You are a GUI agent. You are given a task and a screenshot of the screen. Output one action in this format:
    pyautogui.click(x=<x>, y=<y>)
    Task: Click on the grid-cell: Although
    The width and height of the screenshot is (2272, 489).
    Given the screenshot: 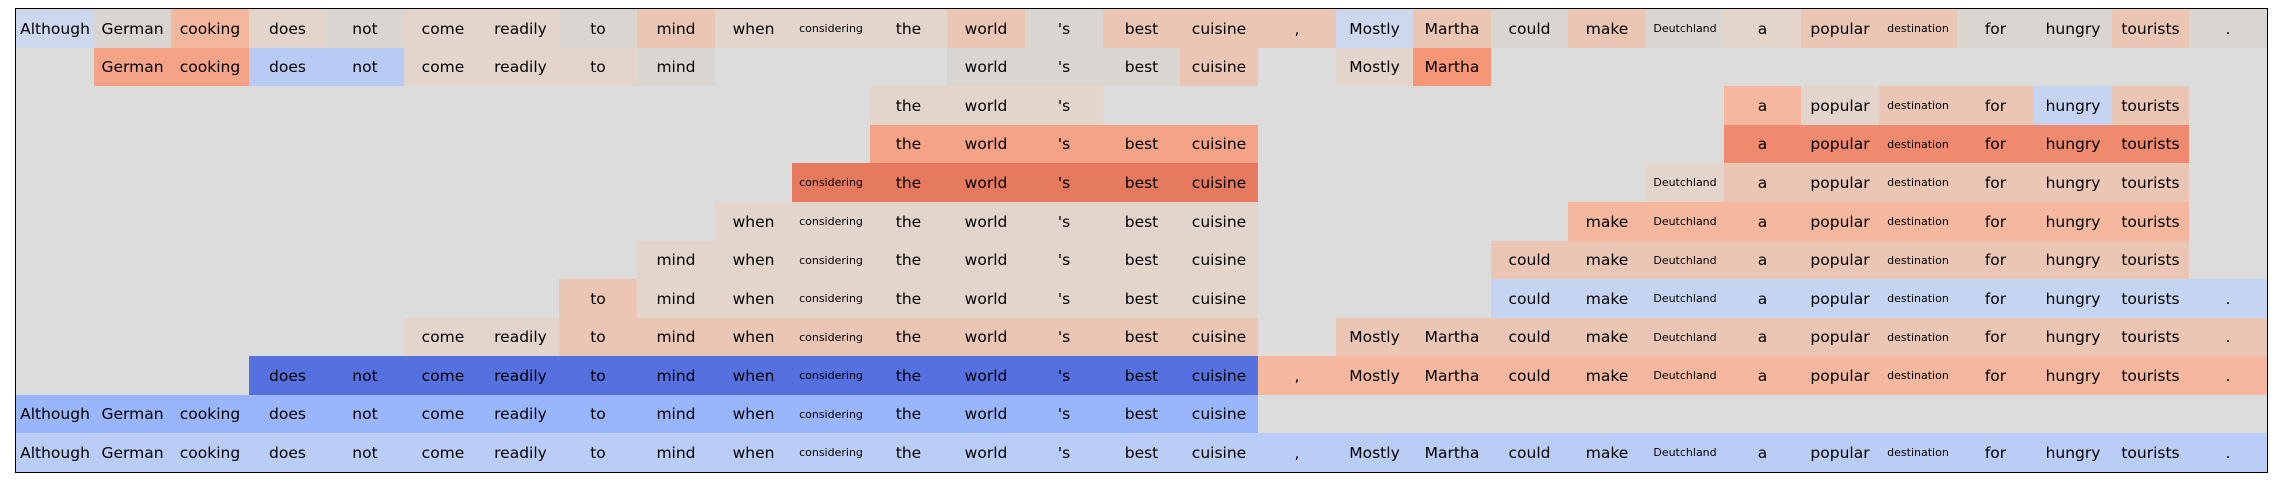 What is the action you would take?
    pyautogui.click(x=55, y=414)
    